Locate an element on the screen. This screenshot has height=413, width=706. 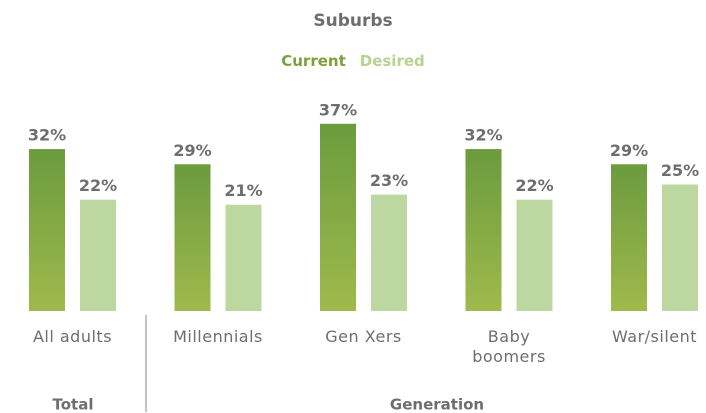
legend-entry: Desired is located at coordinates (392, 61).